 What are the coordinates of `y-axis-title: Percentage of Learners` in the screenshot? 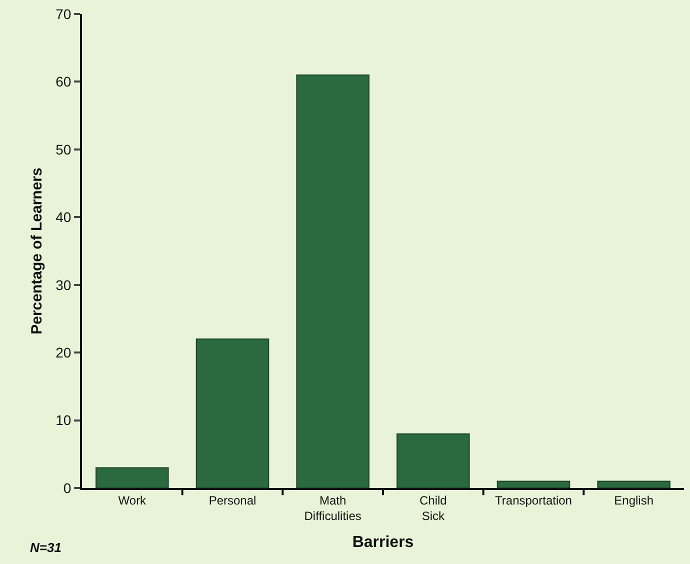 It's located at (37, 251).